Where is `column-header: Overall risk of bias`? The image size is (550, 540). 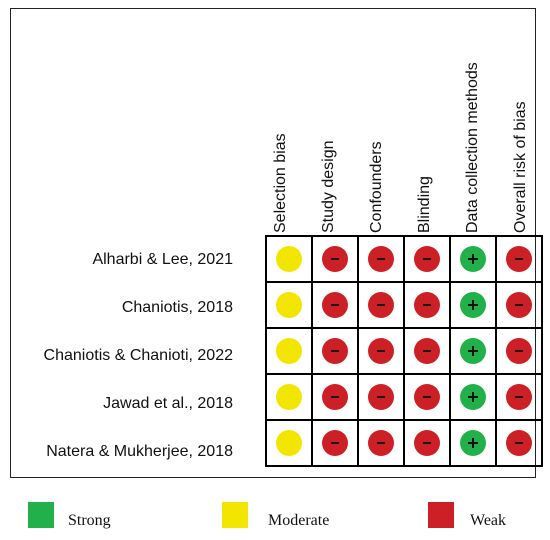
column-header: Overall risk of bias is located at coordinates (521, 121).